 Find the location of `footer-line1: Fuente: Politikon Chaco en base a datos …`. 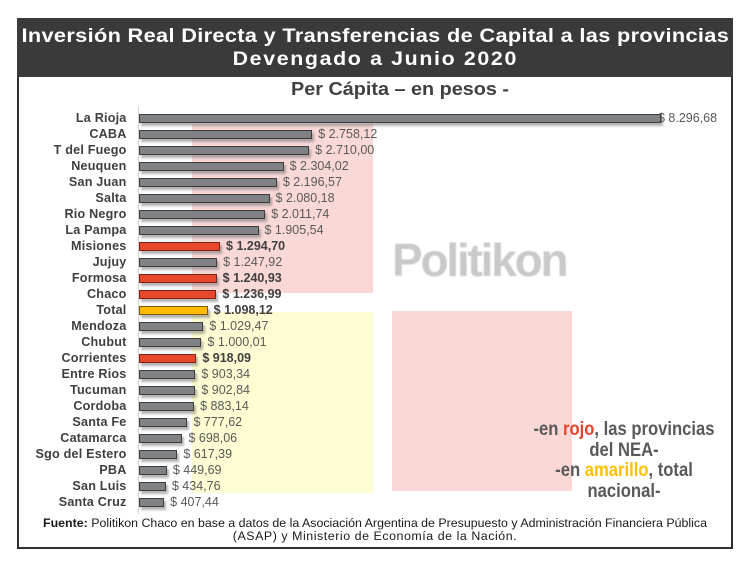

footer-line1: Fuente: Politikon Chaco en base a datos … is located at coordinates (375, 523).